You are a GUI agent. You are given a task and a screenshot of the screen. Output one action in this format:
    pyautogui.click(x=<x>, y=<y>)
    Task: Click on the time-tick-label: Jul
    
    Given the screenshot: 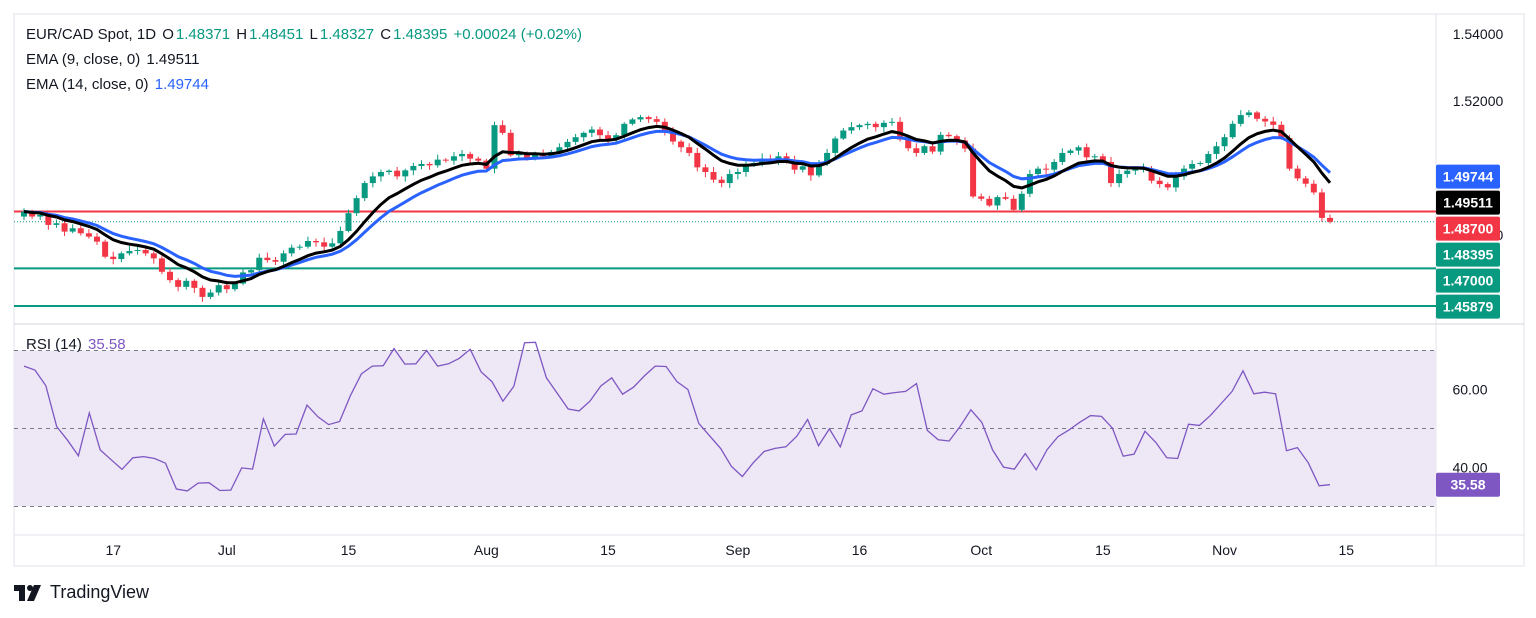 What is the action you would take?
    pyautogui.click(x=227, y=550)
    